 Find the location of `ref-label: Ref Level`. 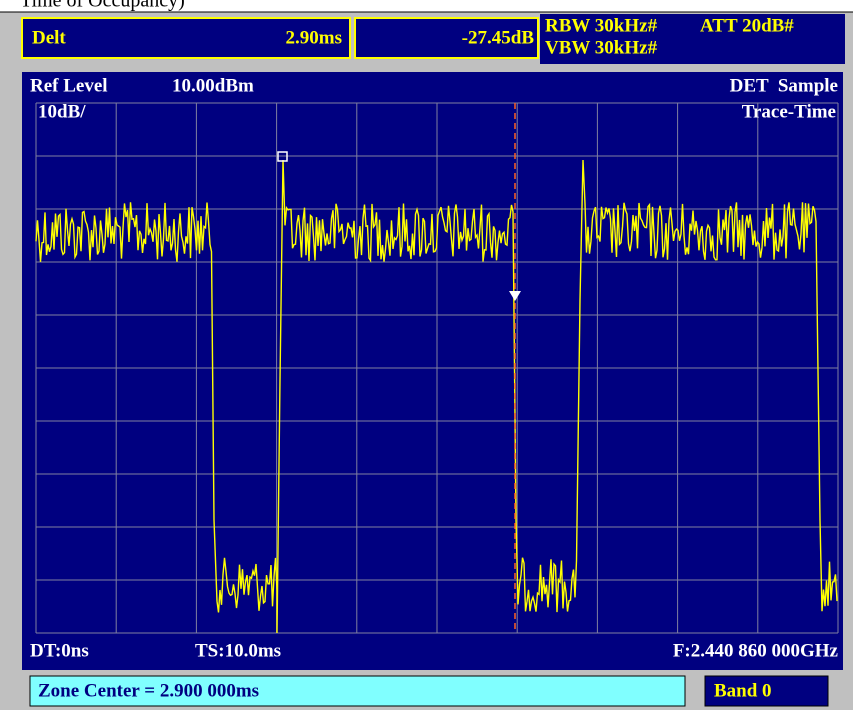

ref-label: Ref Level is located at coordinates (69, 85).